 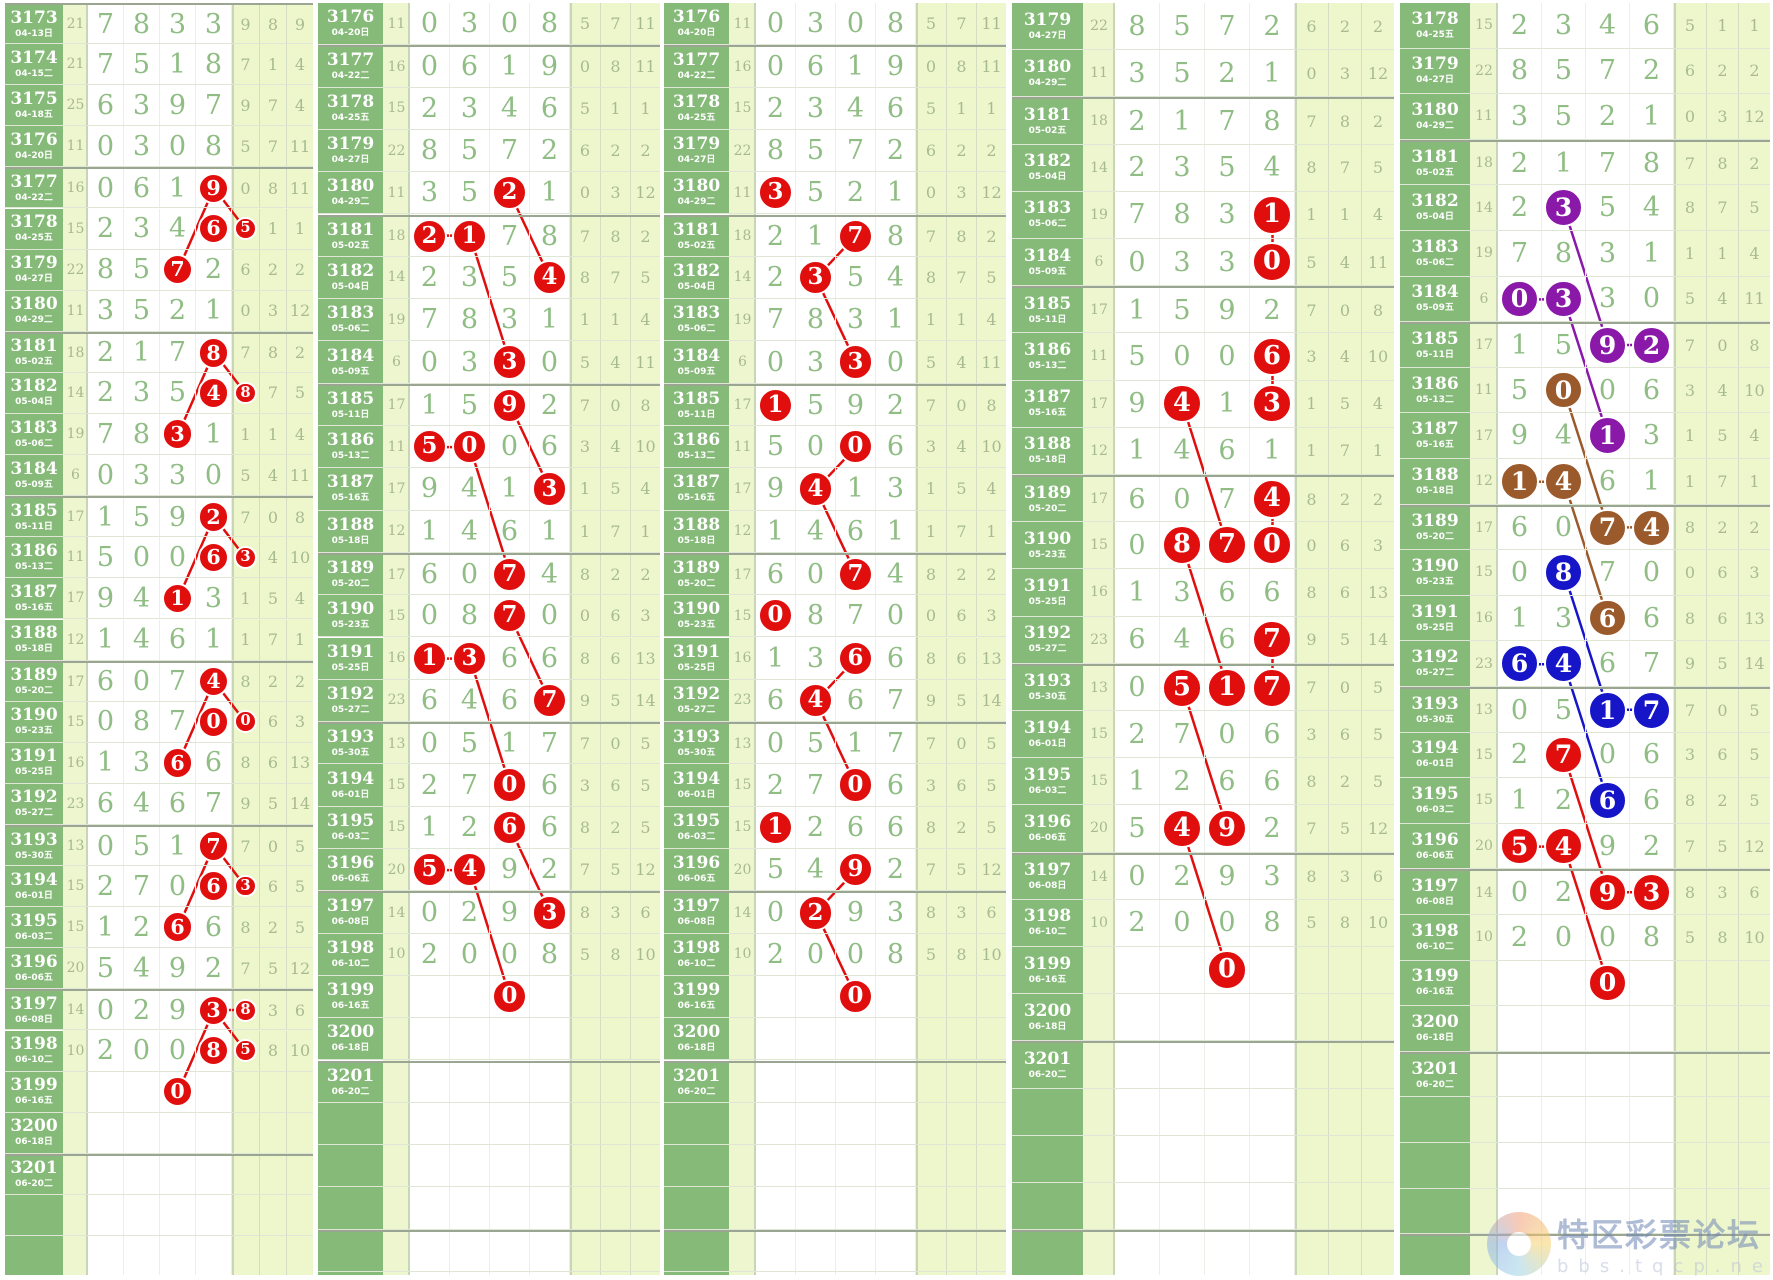 What do you see at coordinates (1203, 735) in the screenshot?
I see `table-row: 3194 06-01日 15 2 7 0 6 3 6 5` at bounding box center [1203, 735].